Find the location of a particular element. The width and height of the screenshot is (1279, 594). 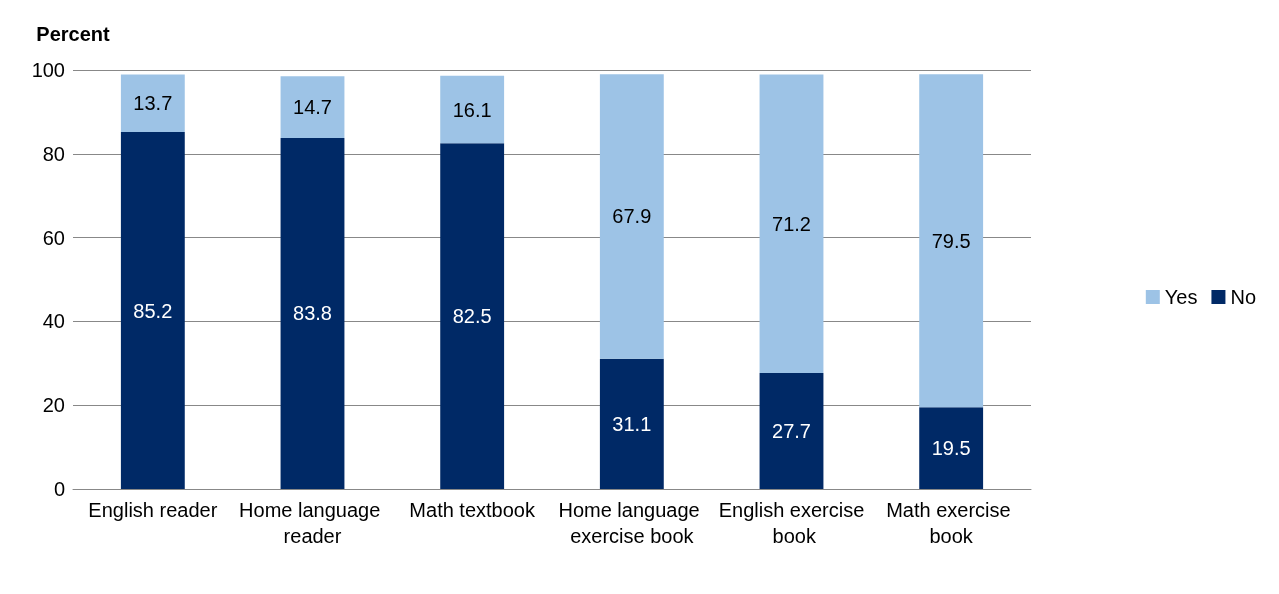

x-tick-label: Math exercise book is located at coordinates (951, 523).